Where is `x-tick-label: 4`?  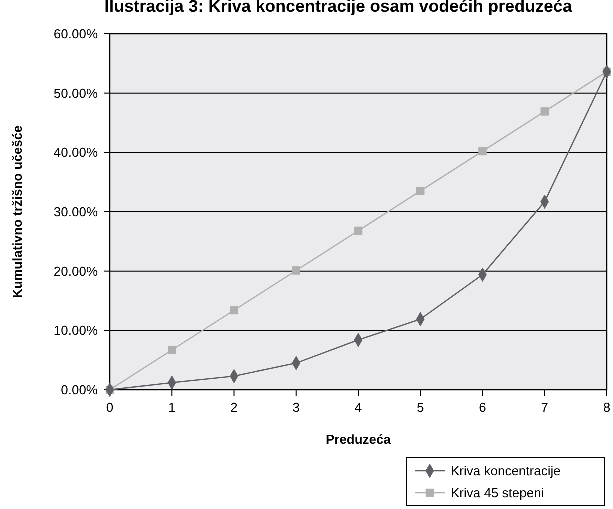
x-tick-label: 4 is located at coordinates (358, 407).